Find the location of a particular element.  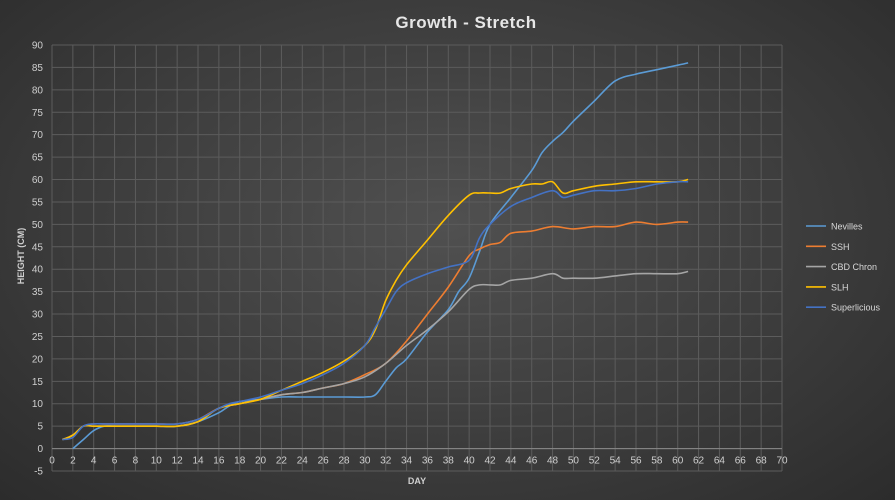

x-tick-label: 56 is located at coordinates (636, 461).